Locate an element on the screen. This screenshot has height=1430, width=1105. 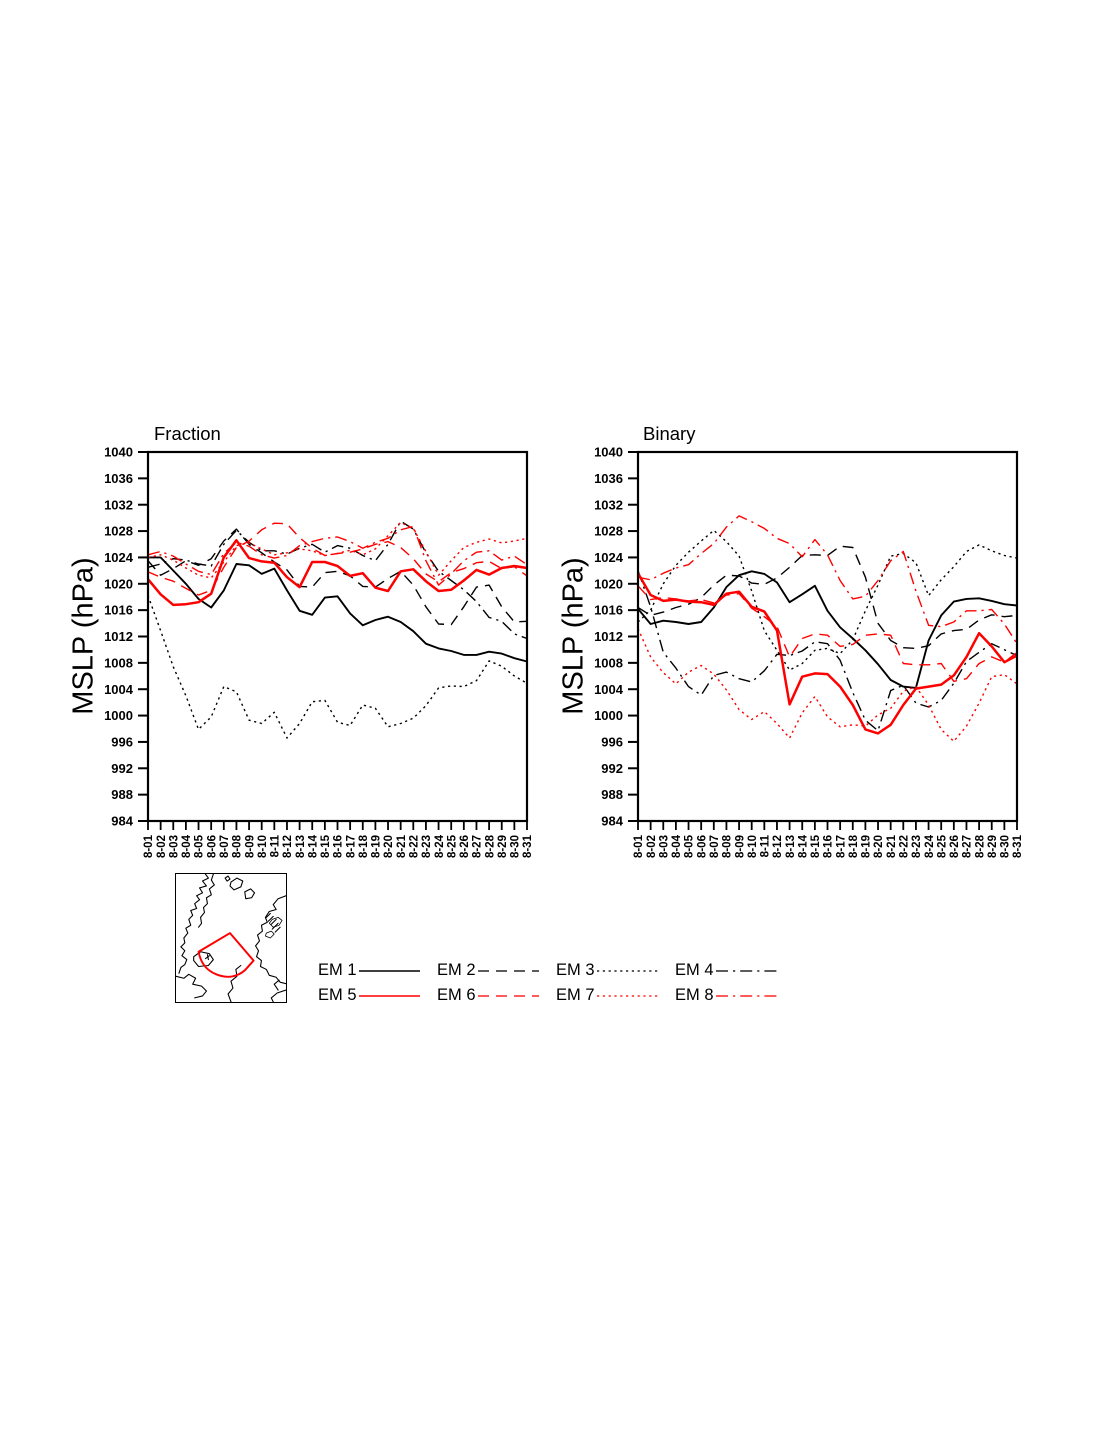
y-tick-label: 996 is located at coordinates (122, 742).